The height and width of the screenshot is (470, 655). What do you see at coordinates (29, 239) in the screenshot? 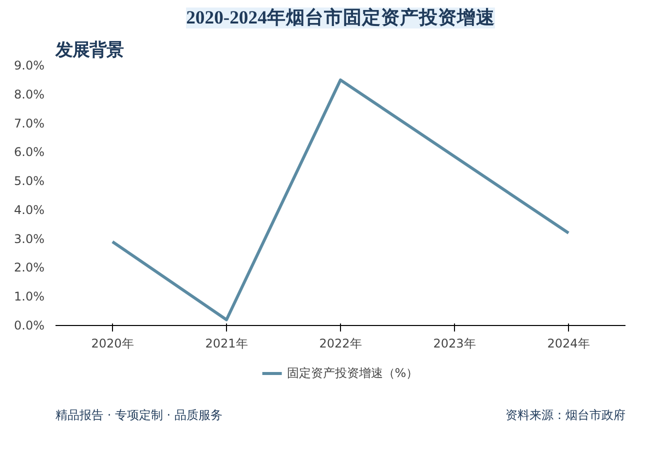
I see `y-tick-label: 3.0%` at bounding box center [29, 239].